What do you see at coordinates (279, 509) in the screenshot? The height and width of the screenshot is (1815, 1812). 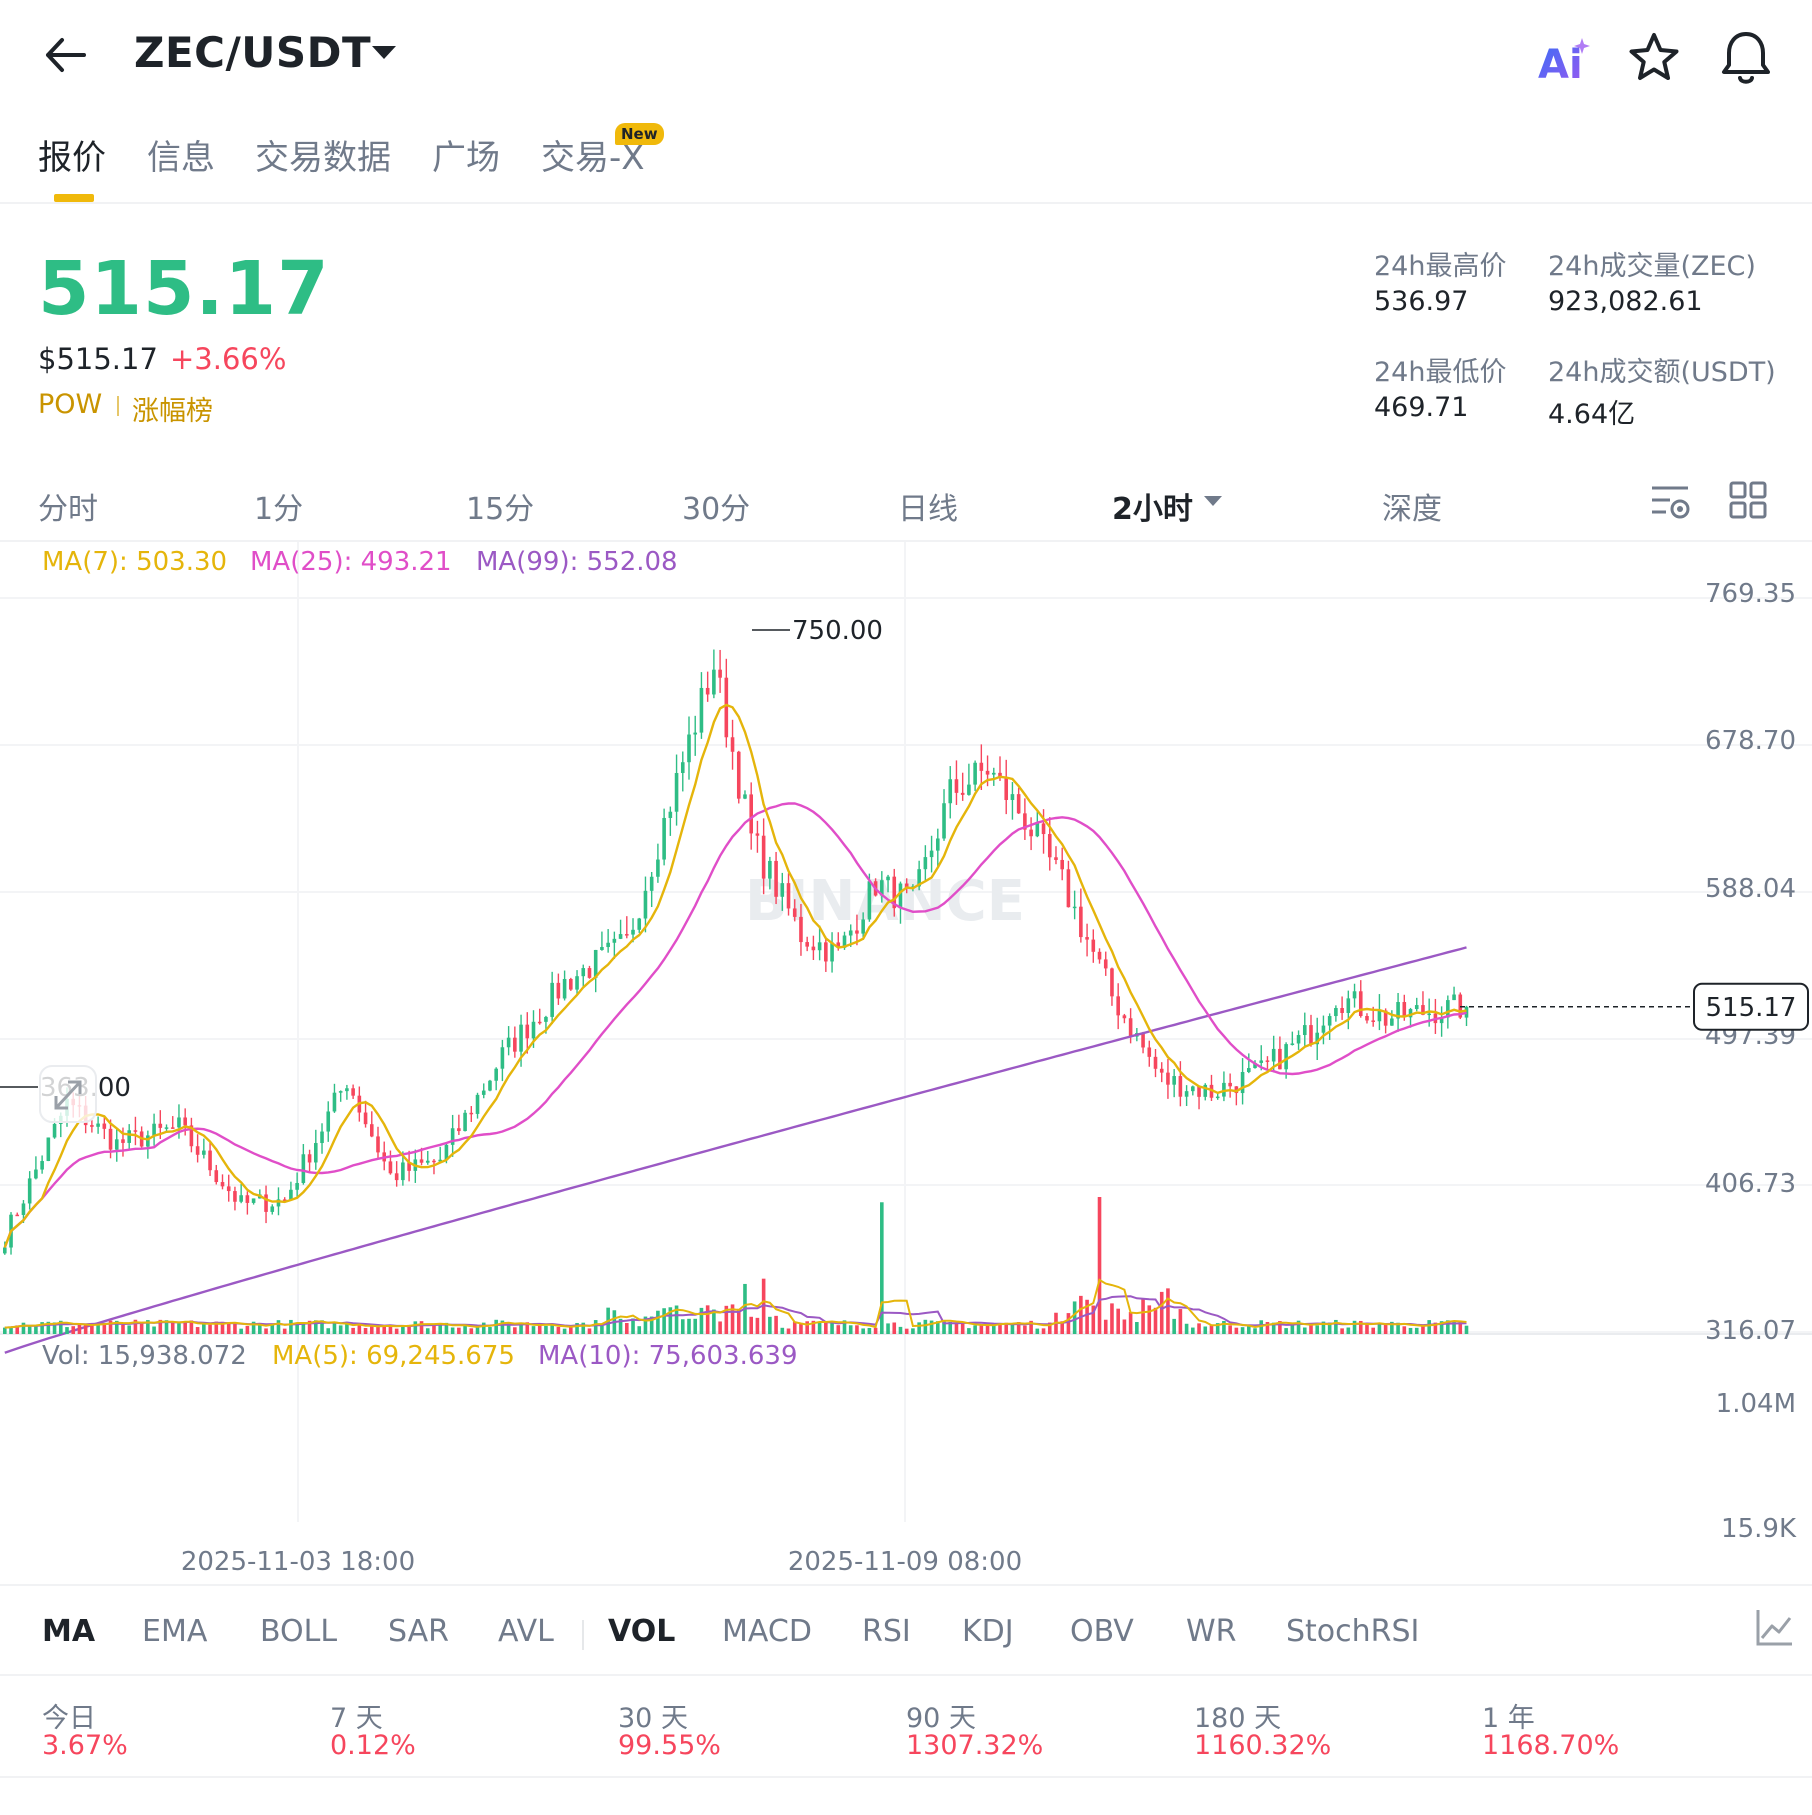 I see `interval-1m: 1分` at bounding box center [279, 509].